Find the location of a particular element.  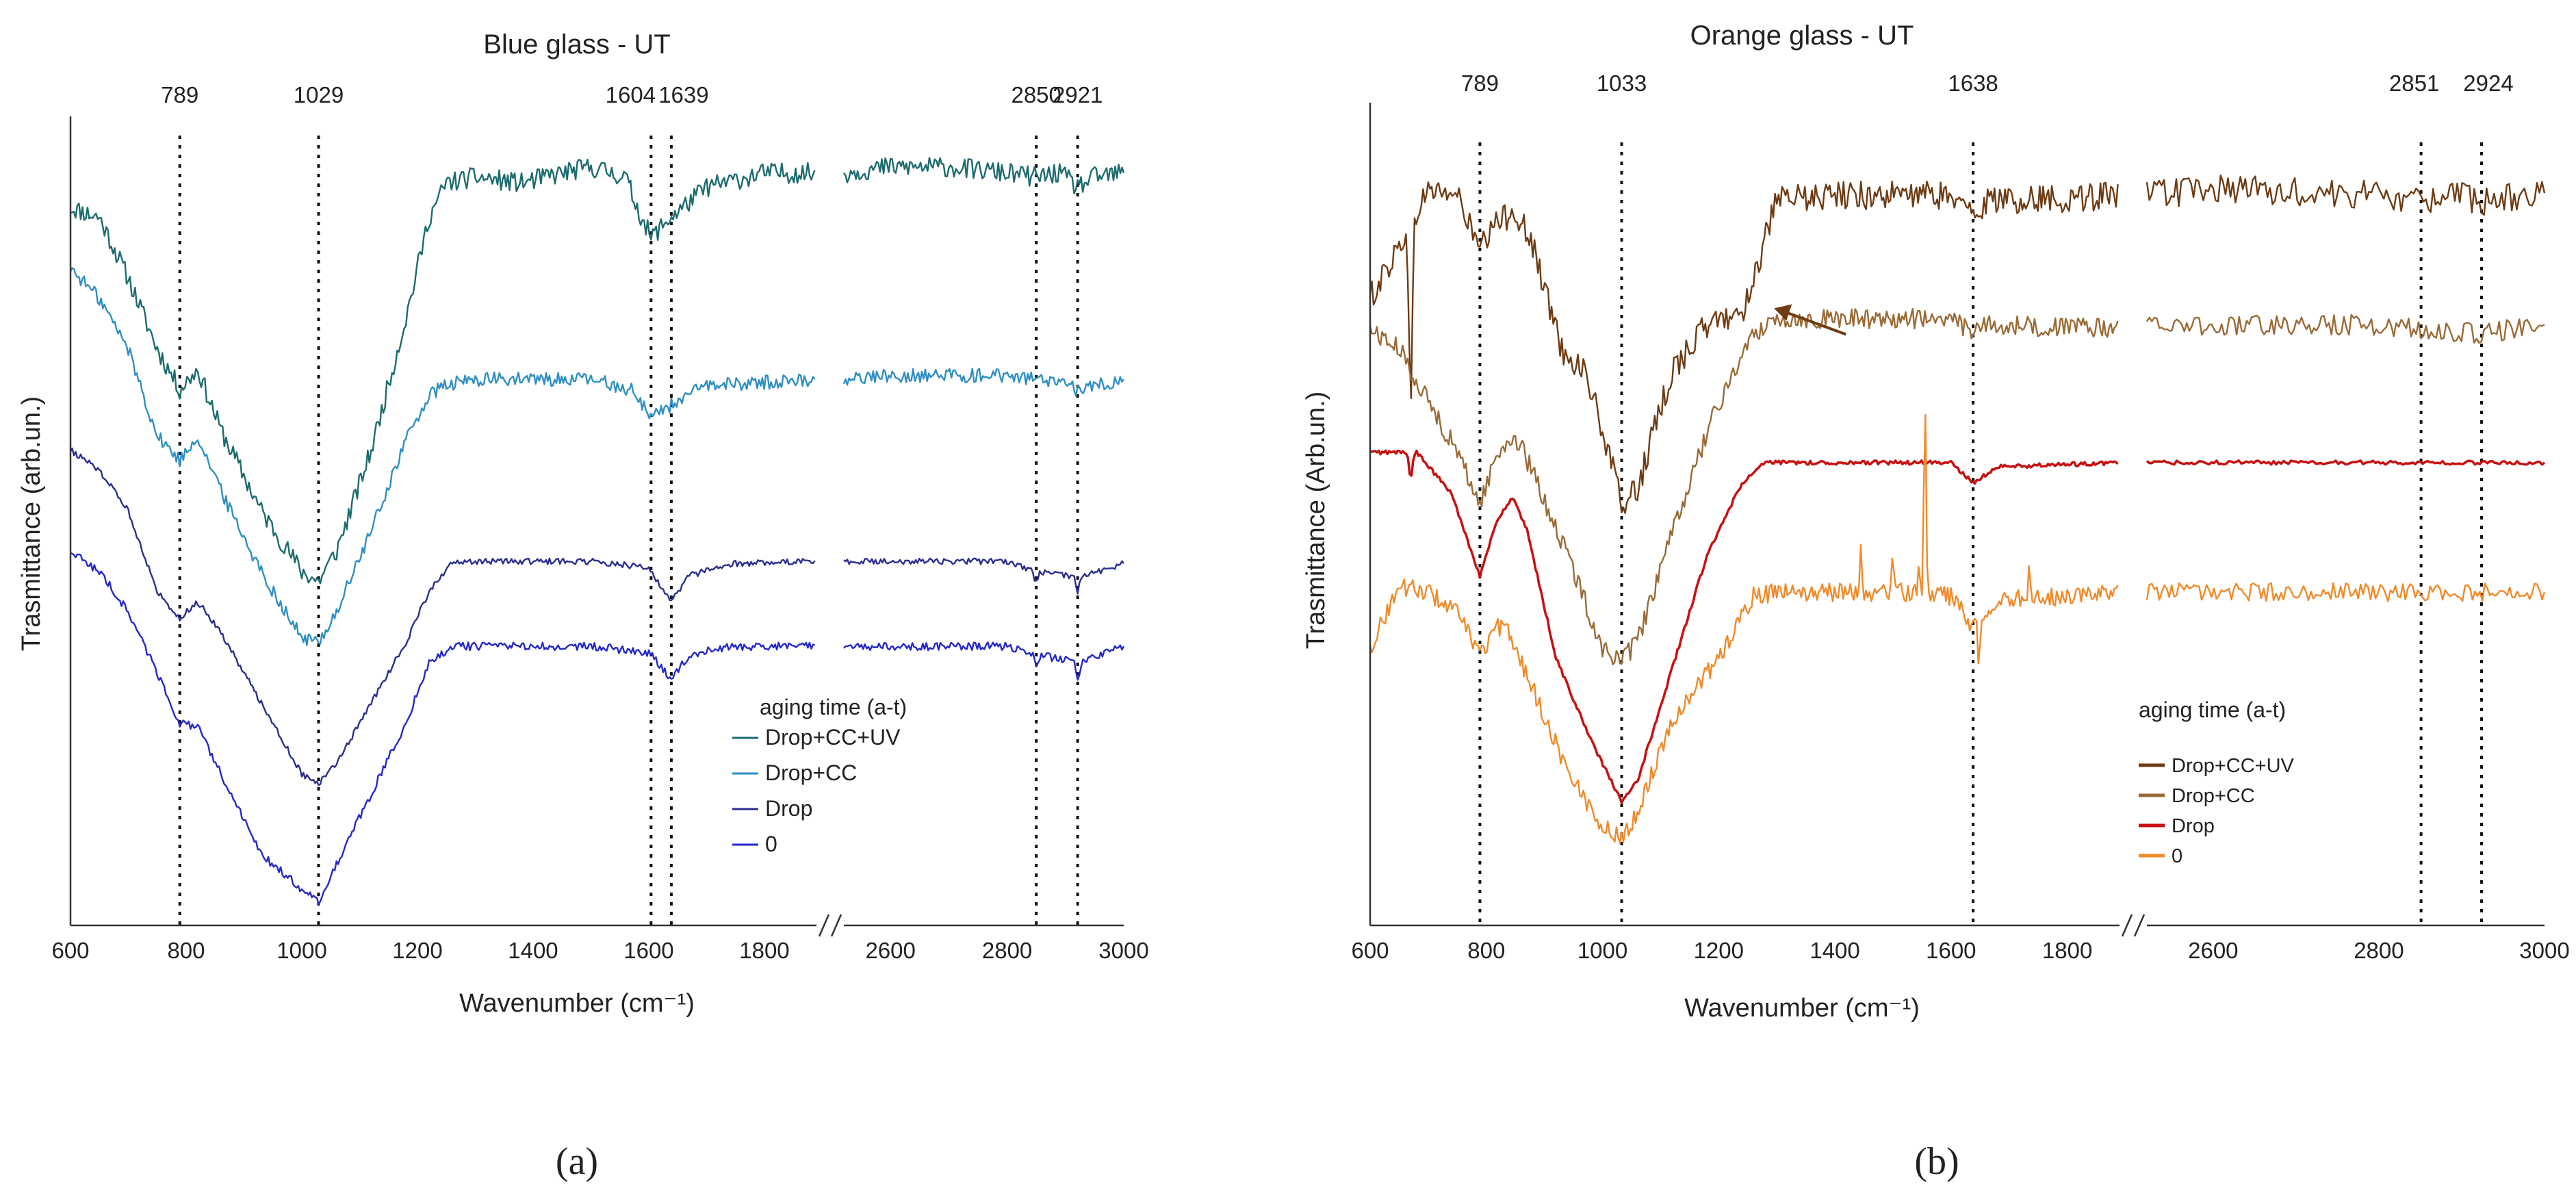

arrow-head is located at coordinates (1783, 313).